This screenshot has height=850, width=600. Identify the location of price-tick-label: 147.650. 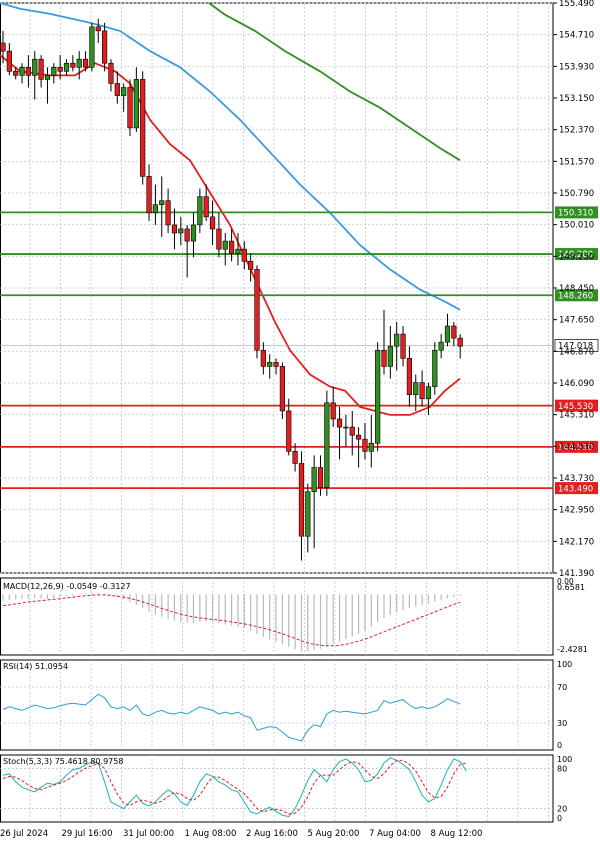
(576, 321).